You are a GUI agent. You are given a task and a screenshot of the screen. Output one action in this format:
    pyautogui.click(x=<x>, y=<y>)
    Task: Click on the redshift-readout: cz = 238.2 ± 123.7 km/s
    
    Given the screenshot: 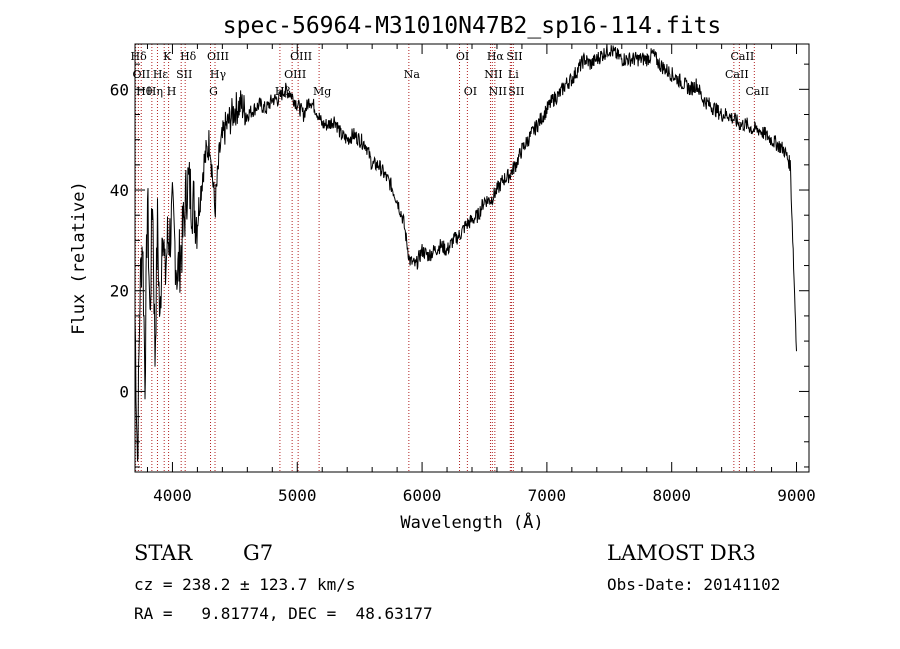 What is the action you would take?
    pyautogui.click(x=245, y=584)
    